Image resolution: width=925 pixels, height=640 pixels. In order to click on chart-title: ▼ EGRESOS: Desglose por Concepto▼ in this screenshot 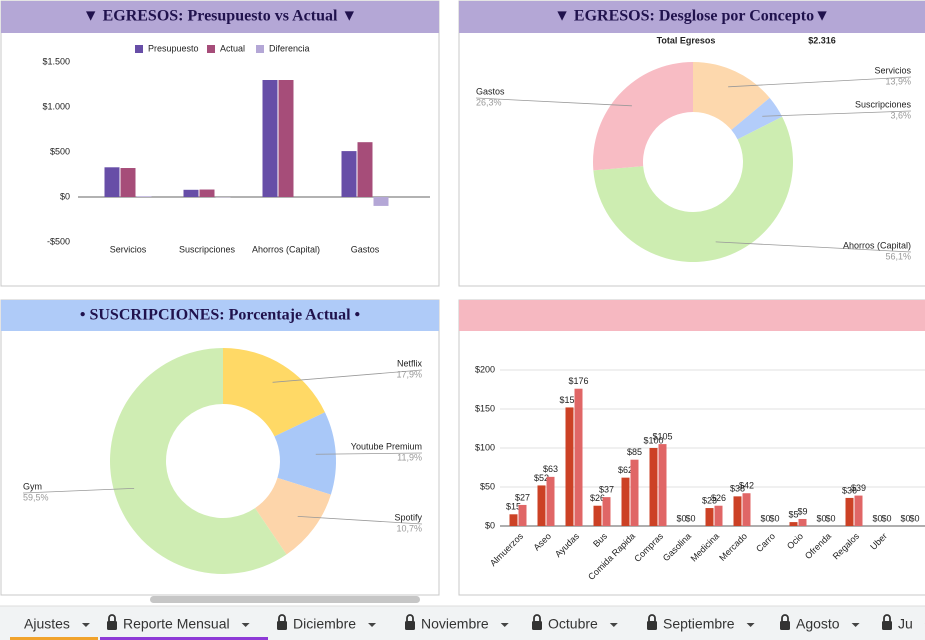, I will do `click(692, 16)`.